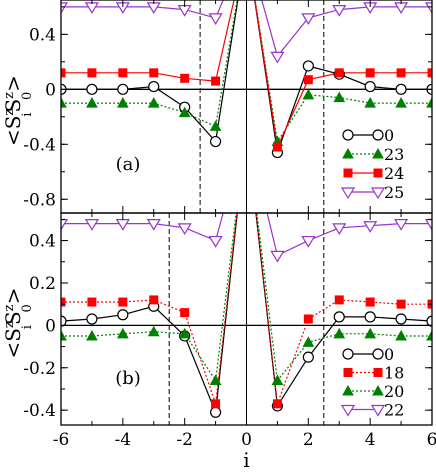 The height and width of the screenshot is (472, 436). What do you see at coordinates (308, 440) in the screenshot?
I see `x-tick-label: 2` at bounding box center [308, 440].